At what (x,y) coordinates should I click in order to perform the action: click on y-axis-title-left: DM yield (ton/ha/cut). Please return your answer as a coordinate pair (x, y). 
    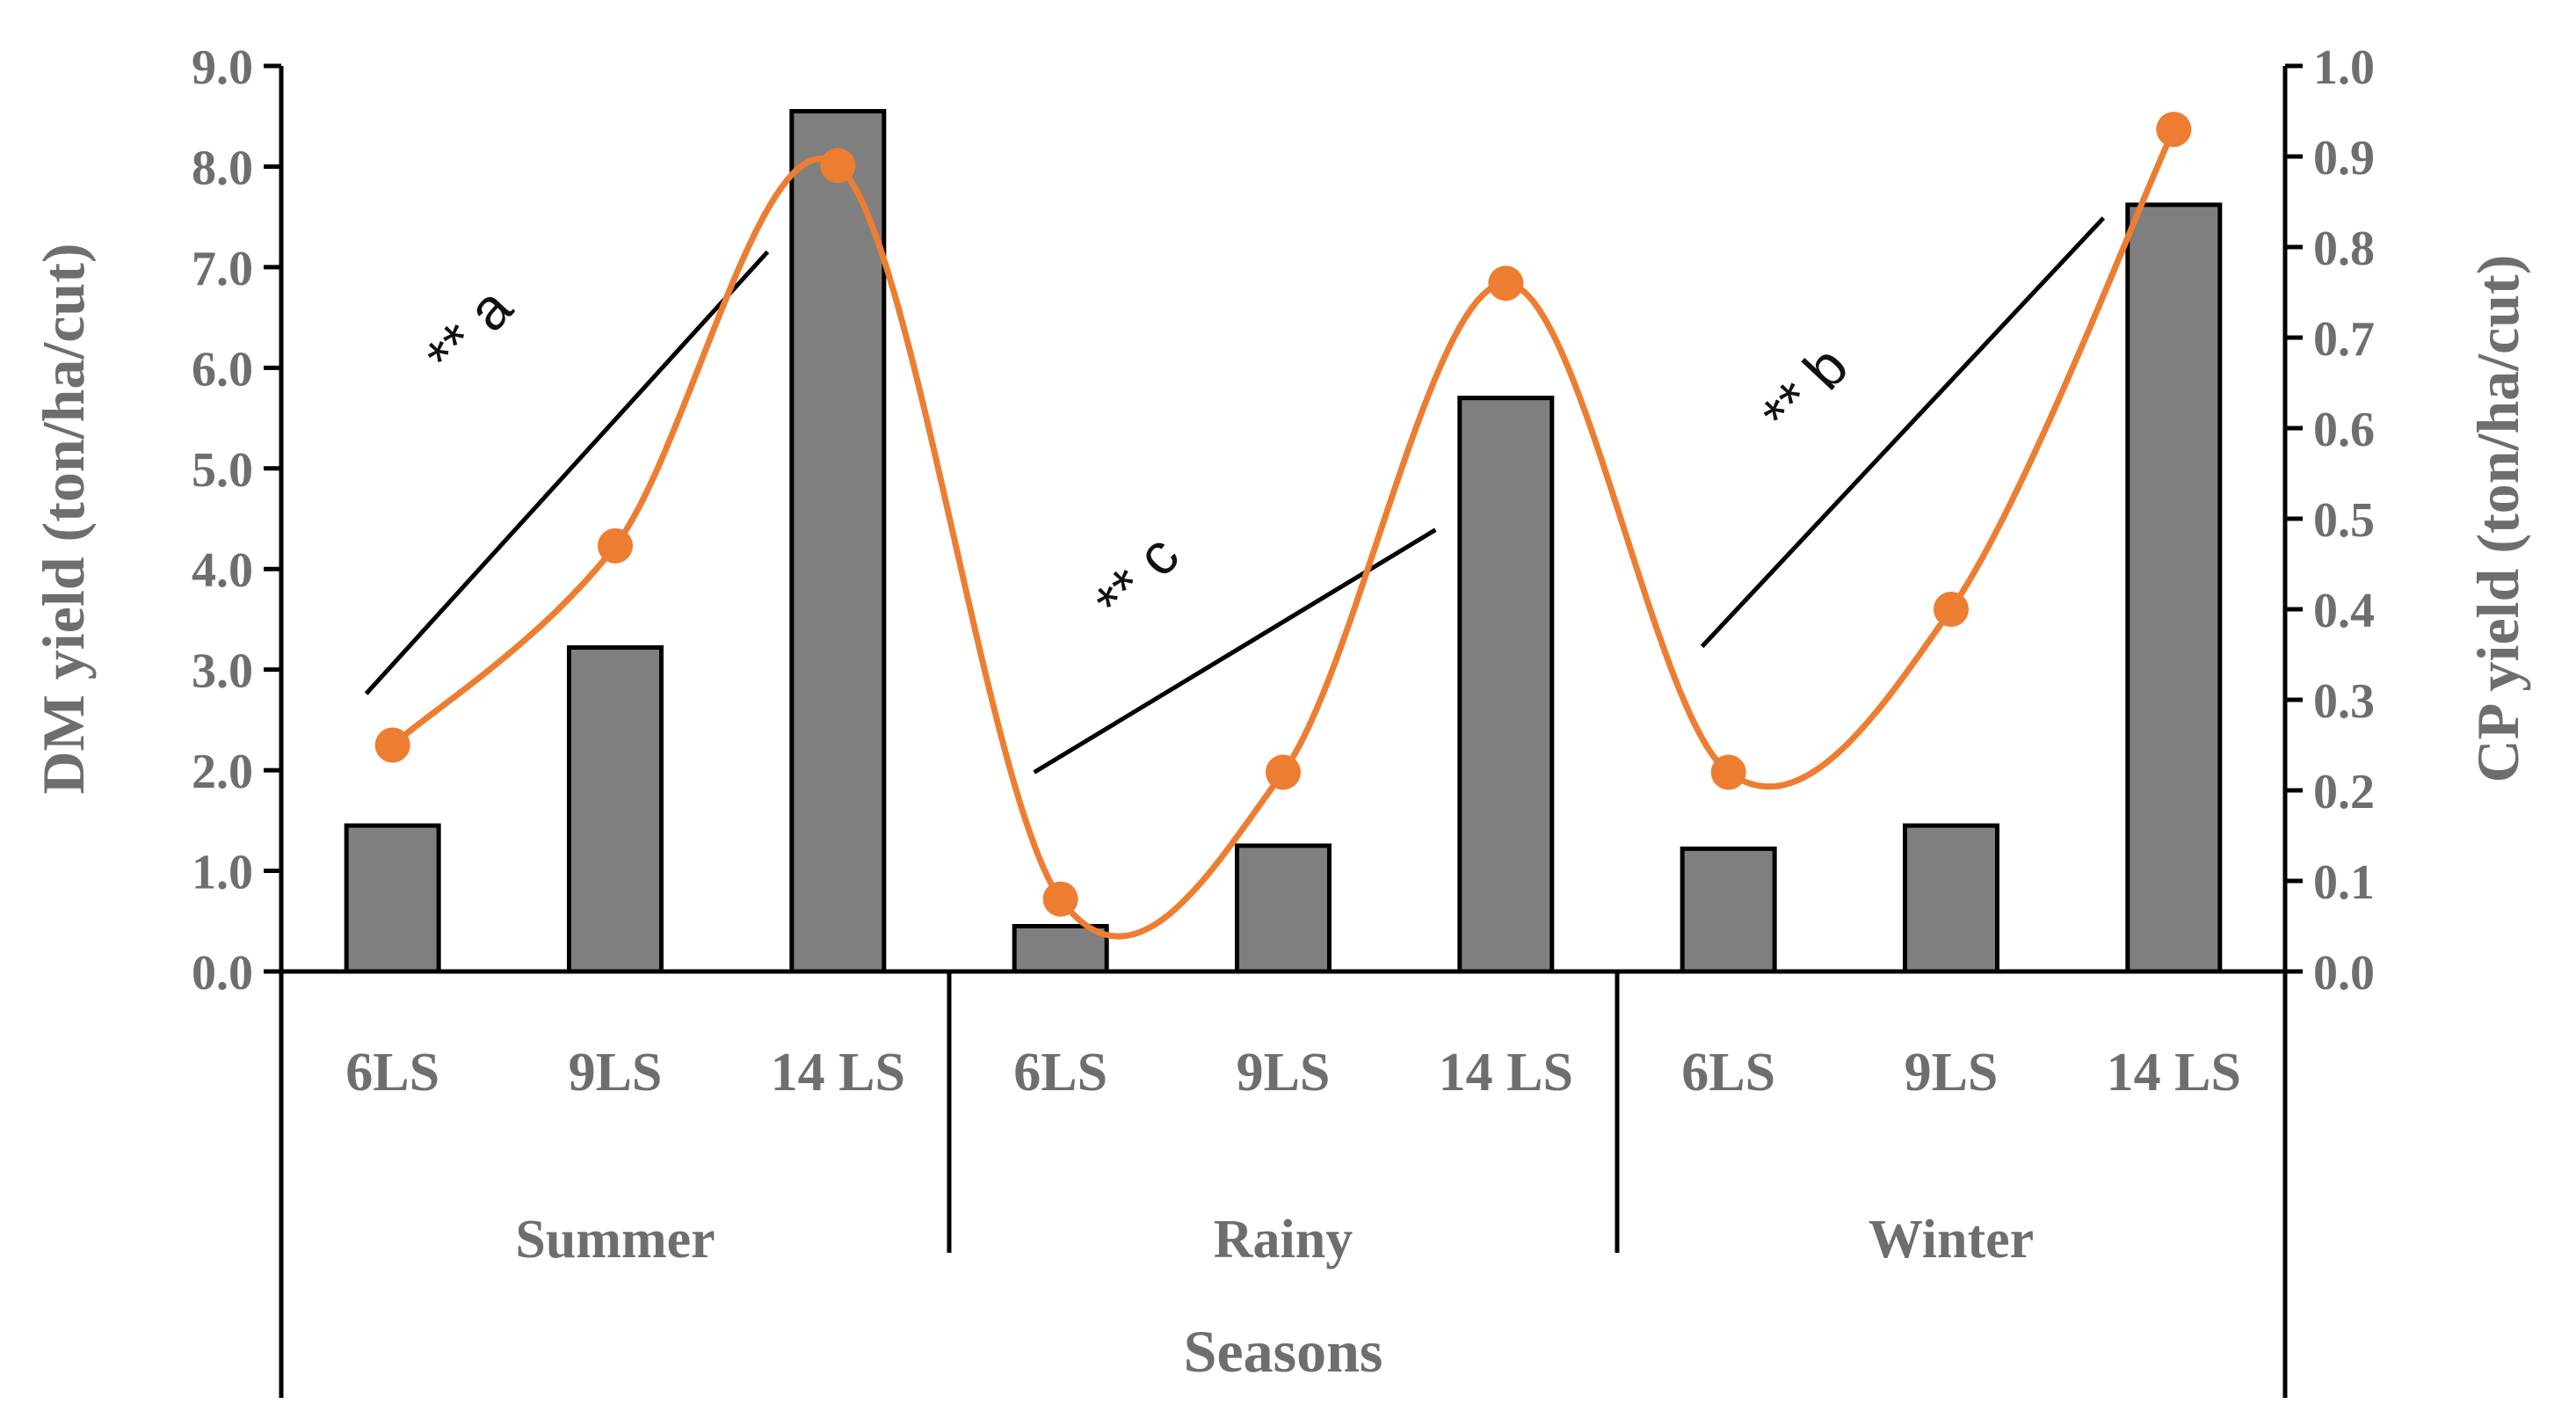
    Looking at the image, I should click on (63, 518).